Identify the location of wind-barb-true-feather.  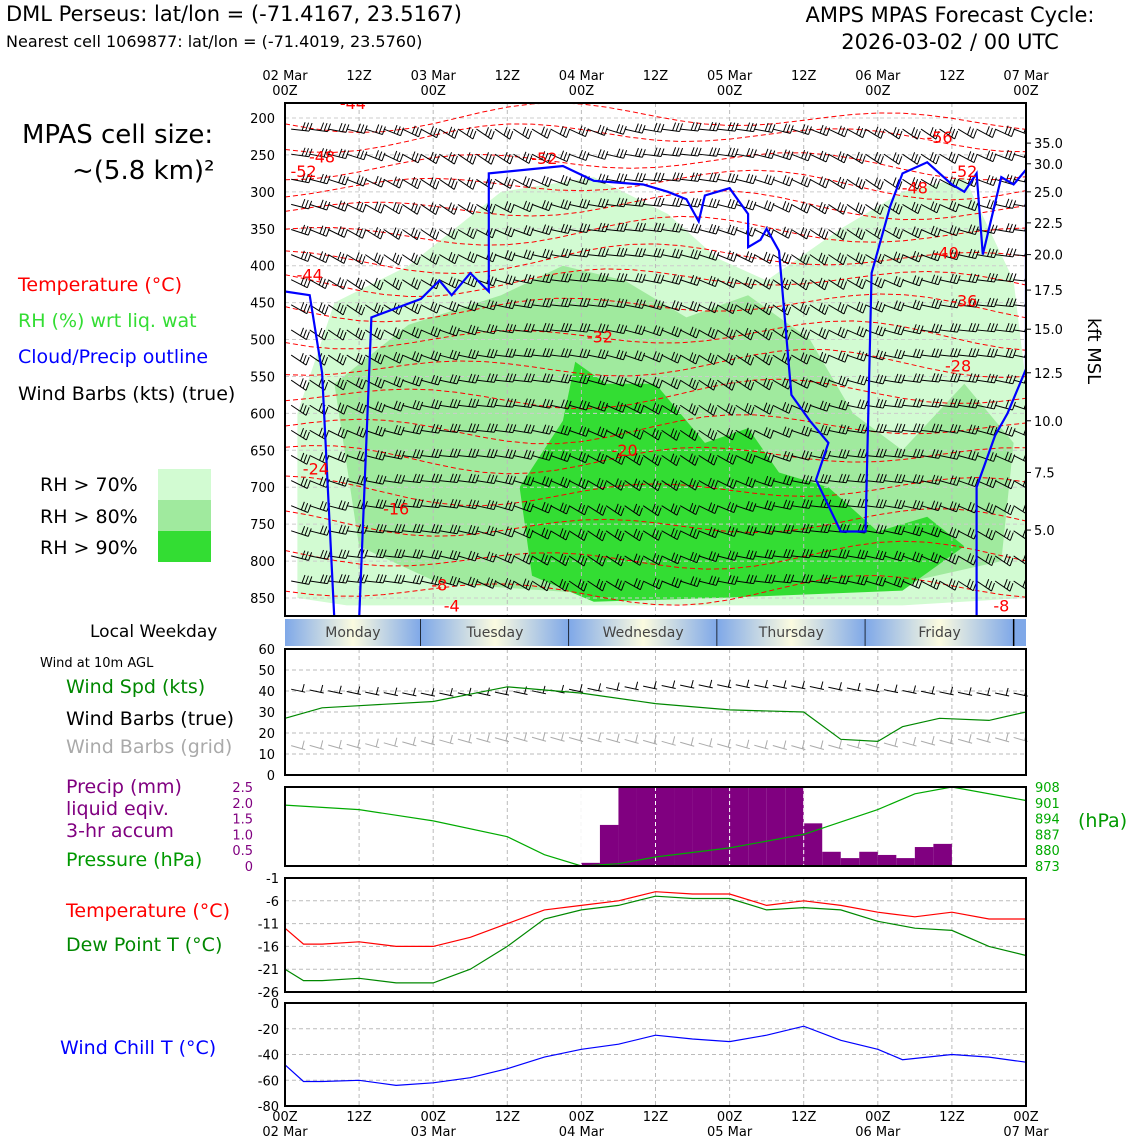
(396, 691).